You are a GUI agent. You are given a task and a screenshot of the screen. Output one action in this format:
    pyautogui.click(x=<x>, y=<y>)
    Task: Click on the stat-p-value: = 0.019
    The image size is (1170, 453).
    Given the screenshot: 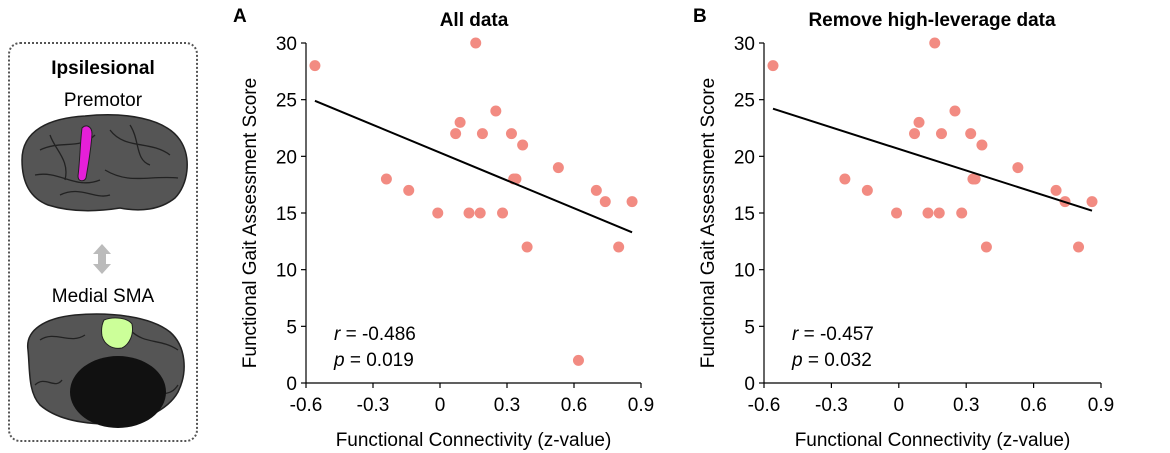 What is the action you would take?
    pyautogui.click(x=379, y=360)
    